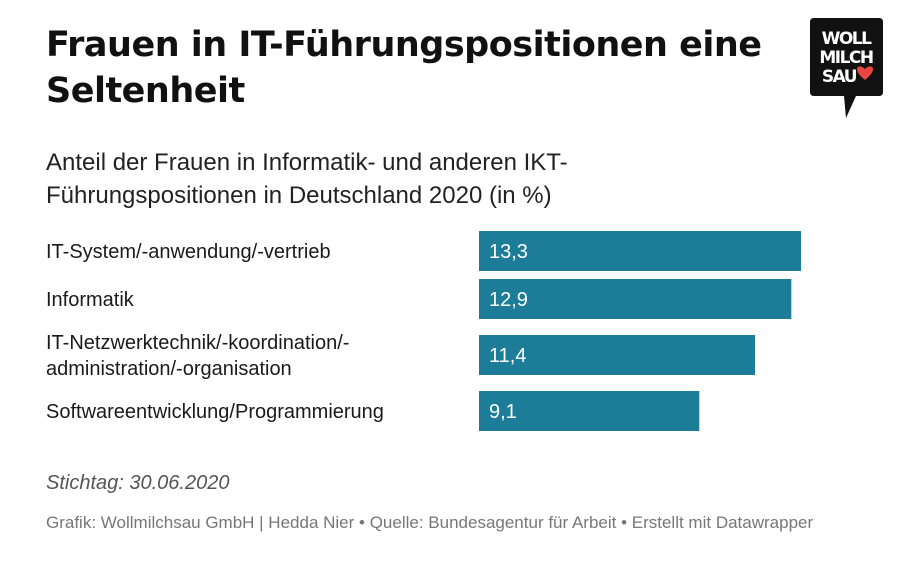  Describe the element at coordinates (839, 77) in the screenshot. I see `svg-text: SAU` at that location.